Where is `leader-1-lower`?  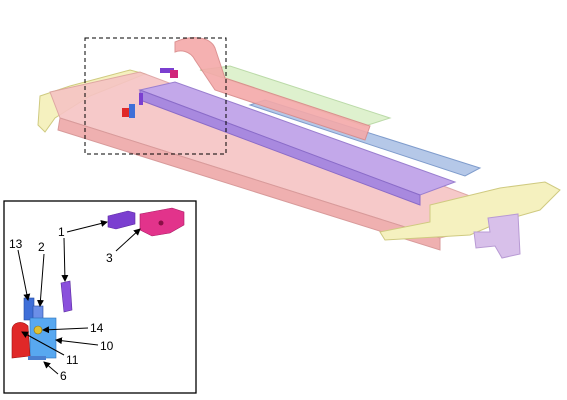
leader-1-lower is located at coordinates (65, 259).